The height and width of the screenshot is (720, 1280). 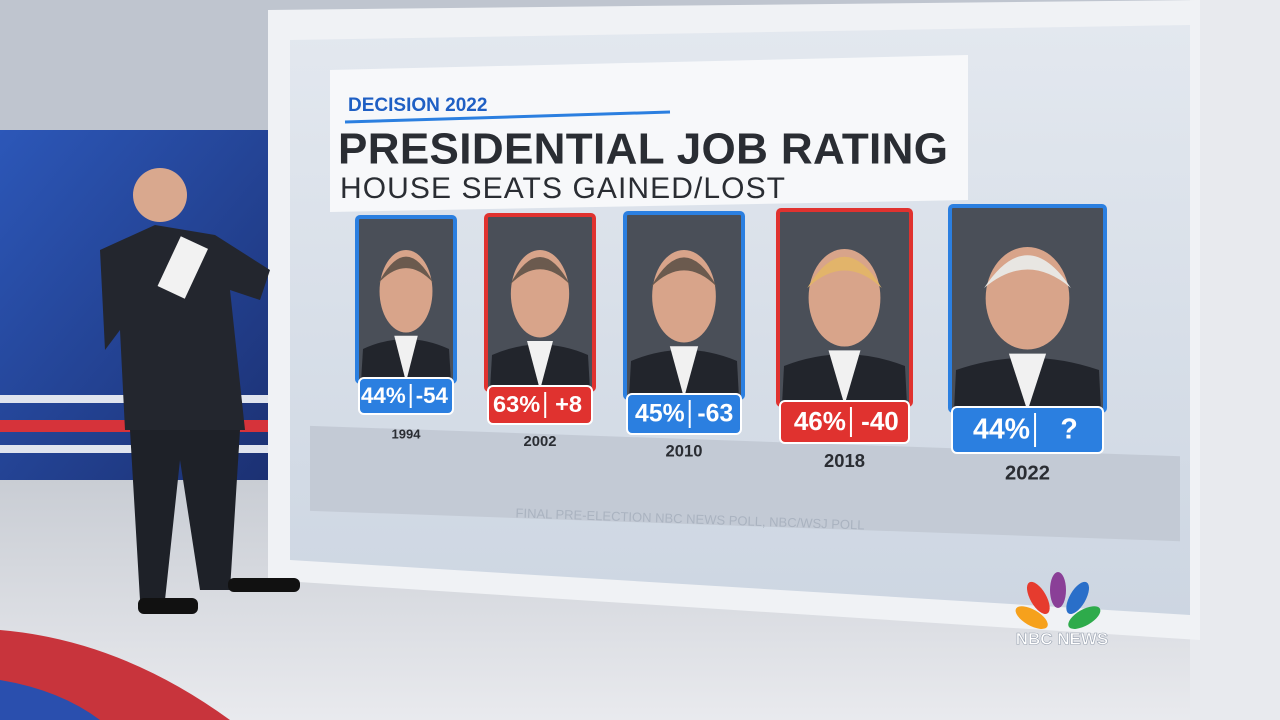 What do you see at coordinates (562, 188) in the screenshot?
I see `subtitle: HOUSE SEATS GAINED/LOST` at bounding box center [562, 188].